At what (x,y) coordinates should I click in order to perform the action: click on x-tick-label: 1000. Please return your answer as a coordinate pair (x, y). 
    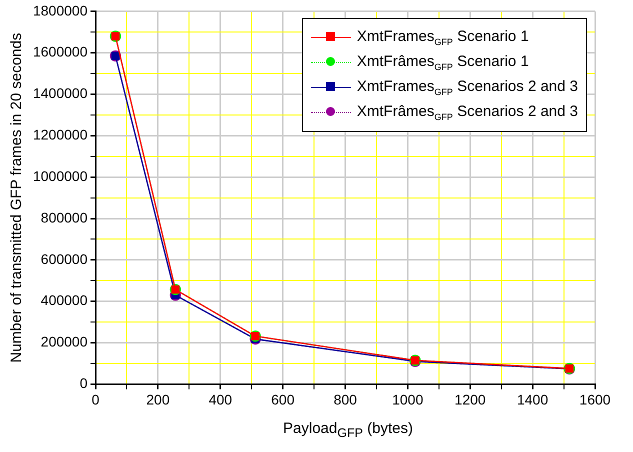
    Looking at the image, I should click on (408, 399).